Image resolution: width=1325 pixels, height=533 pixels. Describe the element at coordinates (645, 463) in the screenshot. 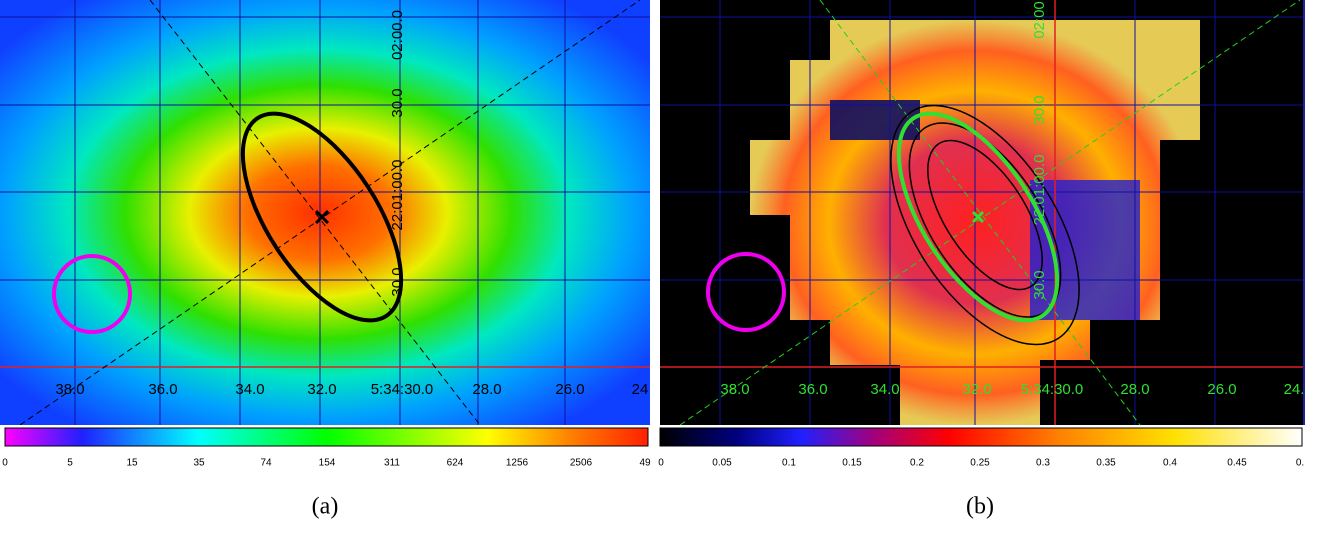

I see `colorbar-tick-label: 49` at that location.